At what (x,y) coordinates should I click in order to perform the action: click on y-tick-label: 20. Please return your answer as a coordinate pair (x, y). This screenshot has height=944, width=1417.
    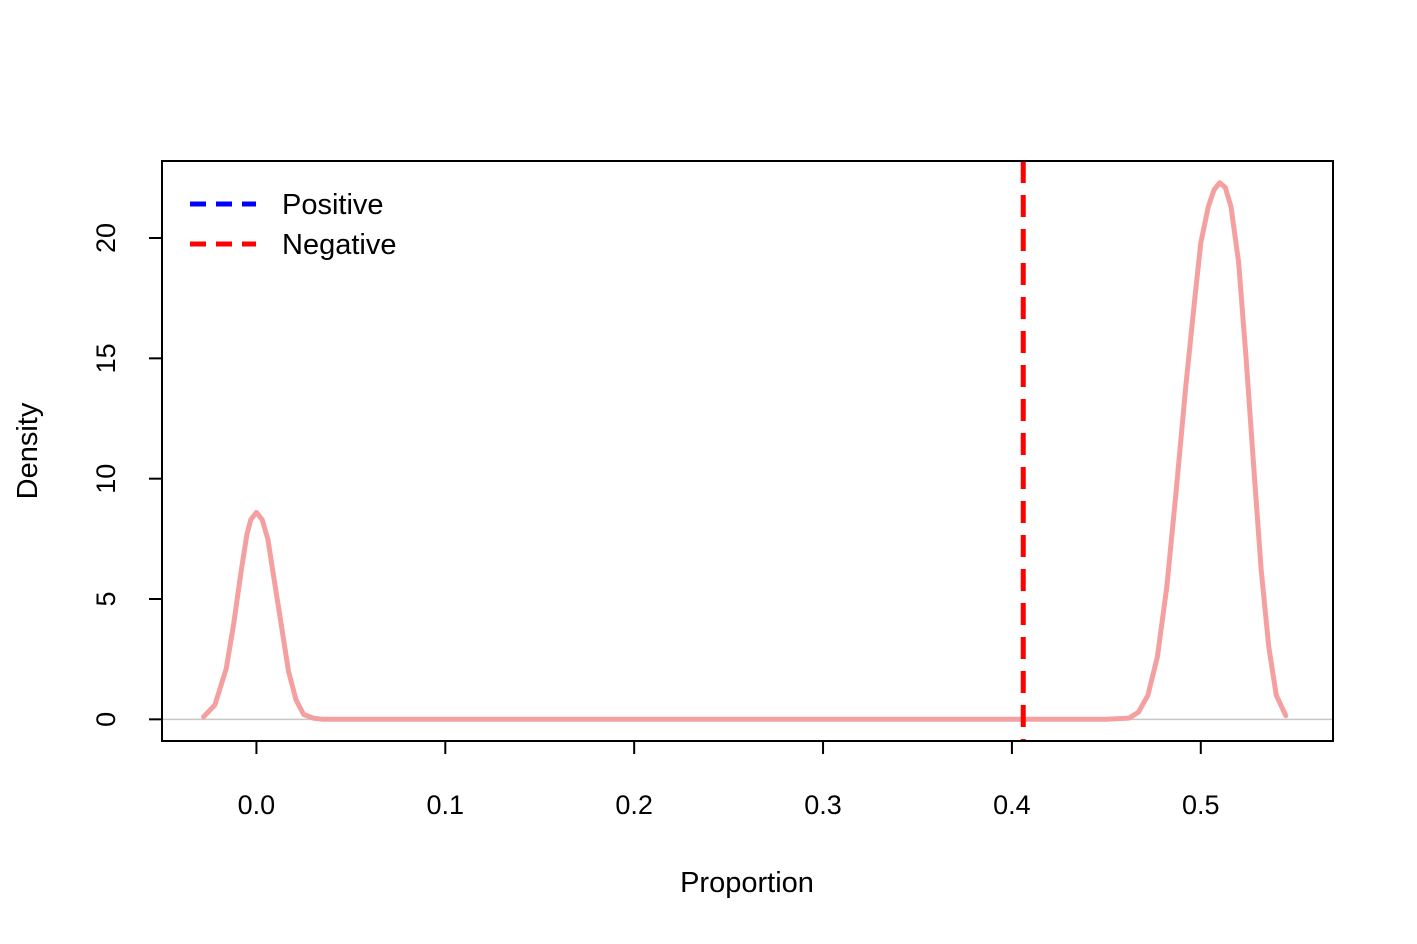
    Looking at the image, I should click on (106, 238).